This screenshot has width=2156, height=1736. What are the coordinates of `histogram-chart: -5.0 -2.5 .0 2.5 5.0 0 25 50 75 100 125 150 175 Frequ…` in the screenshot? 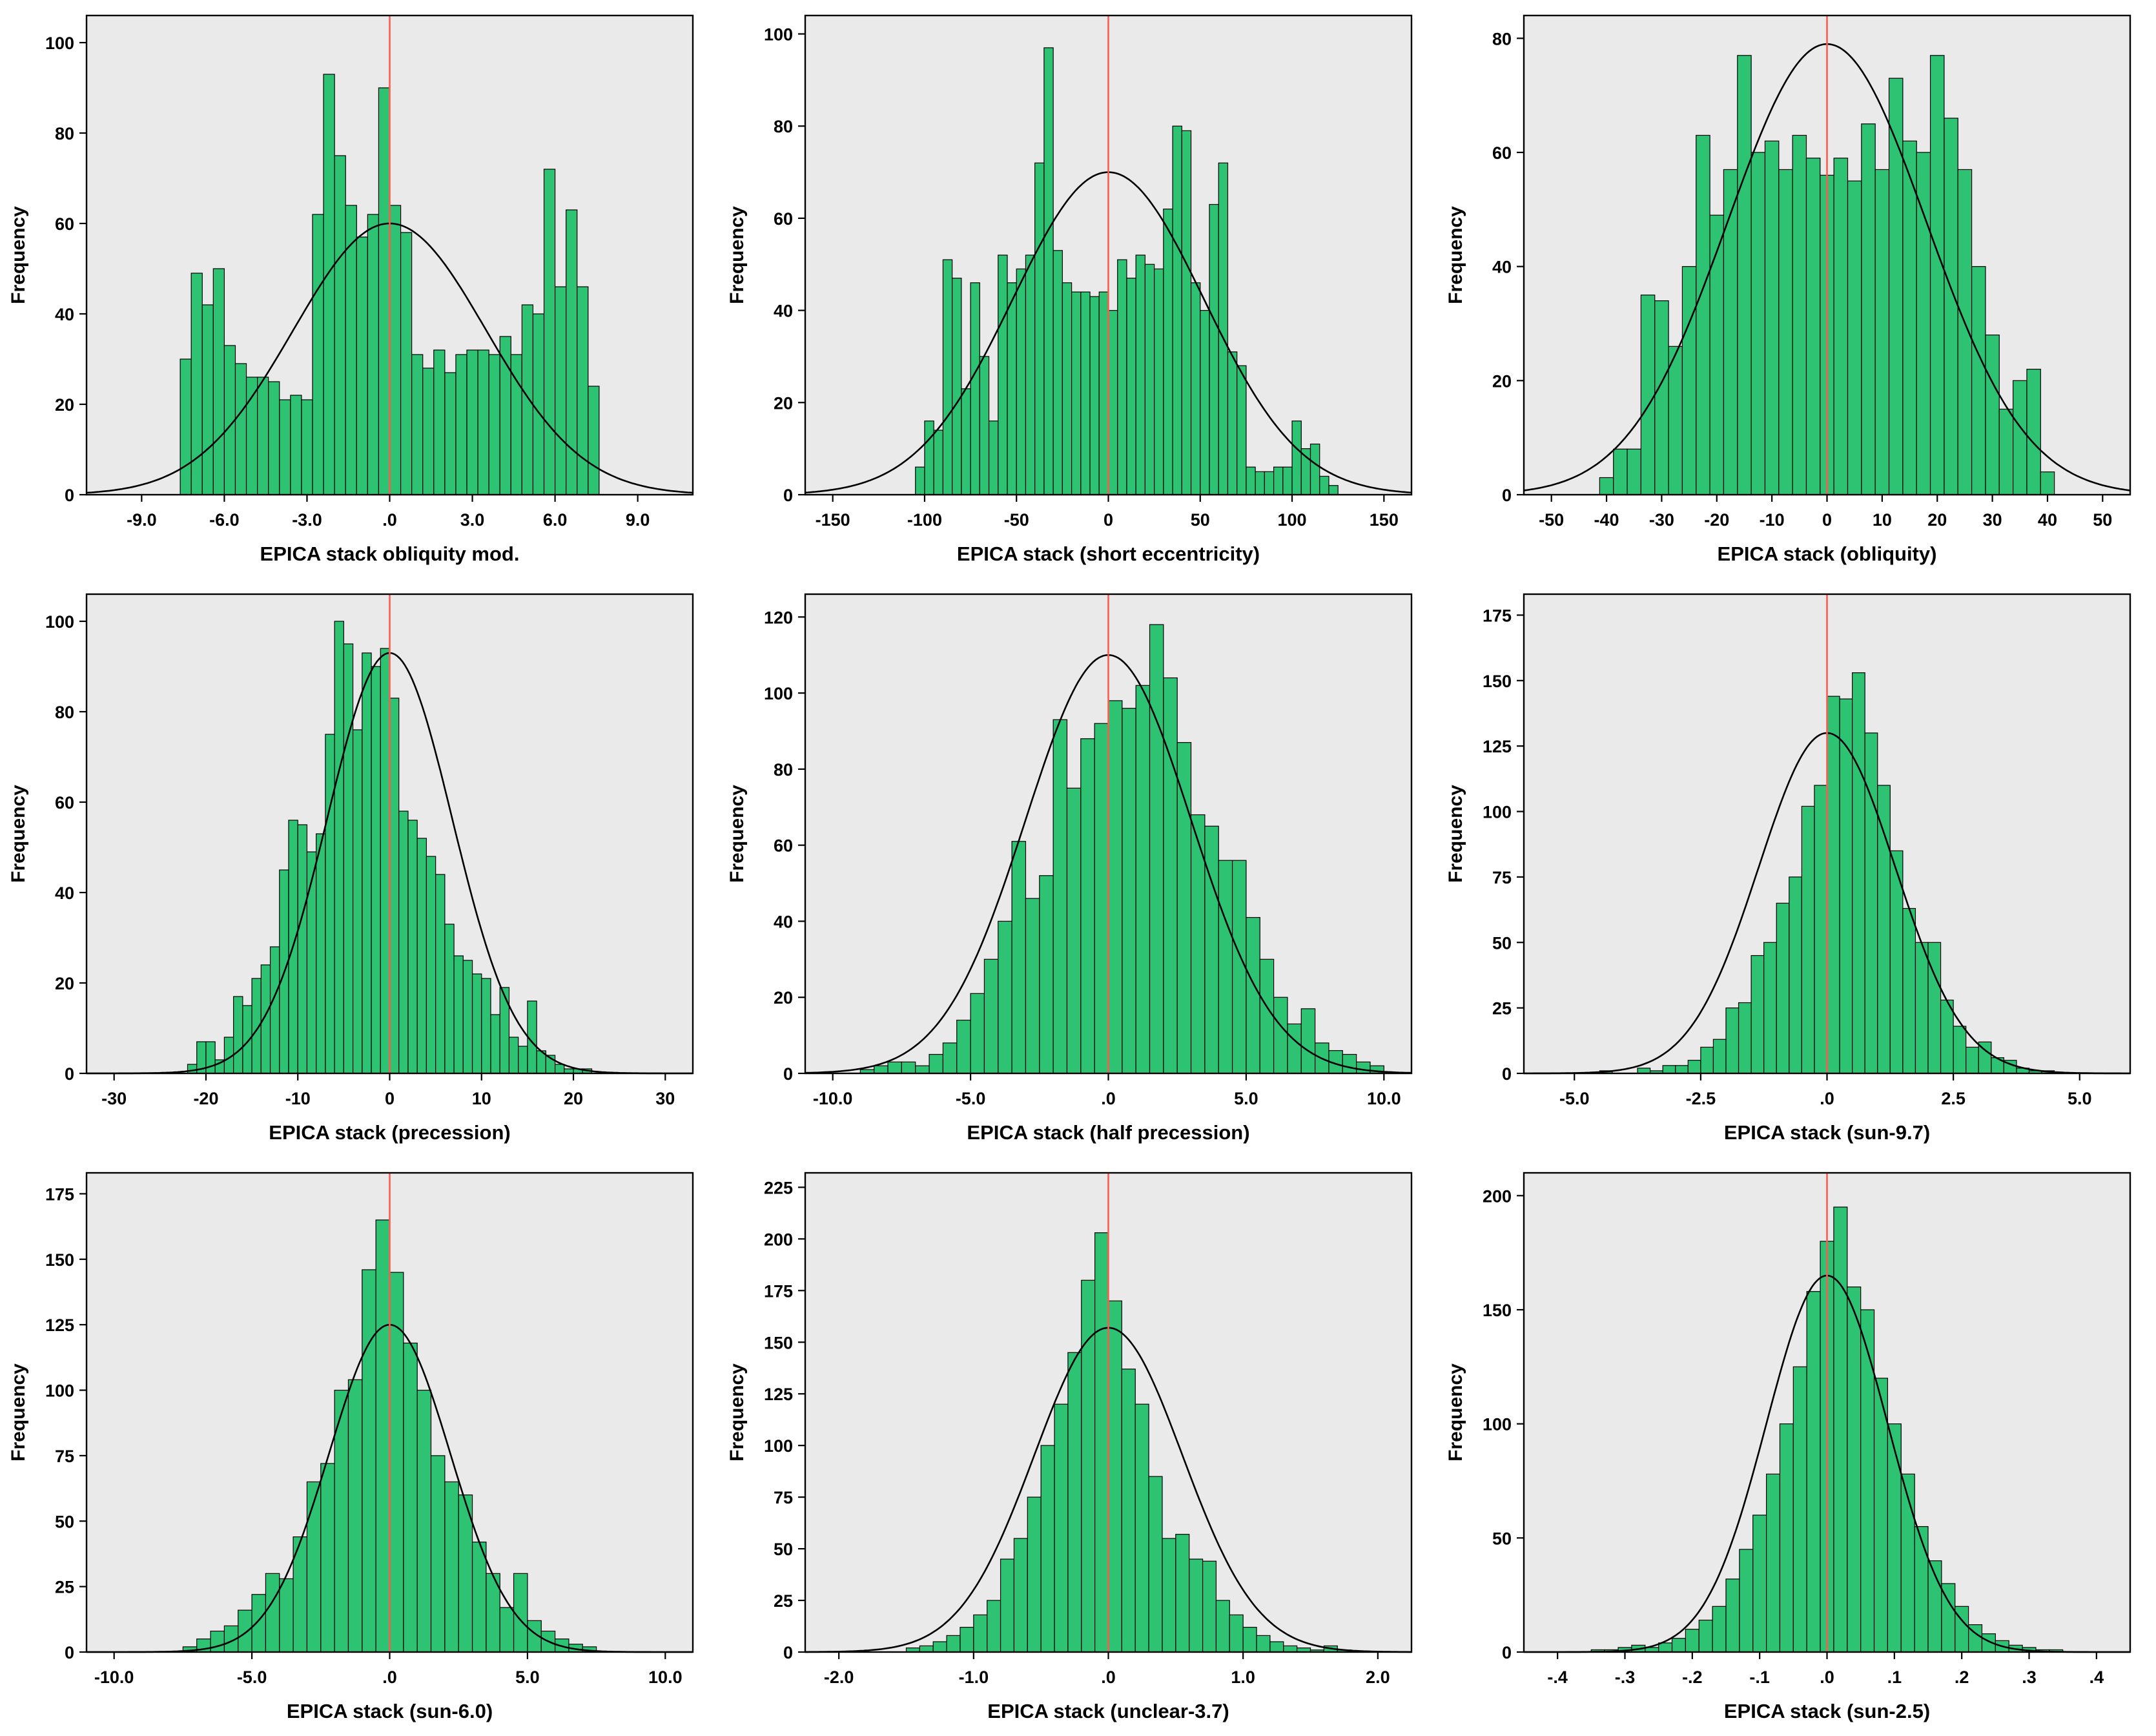 It's located at (1788, 868).